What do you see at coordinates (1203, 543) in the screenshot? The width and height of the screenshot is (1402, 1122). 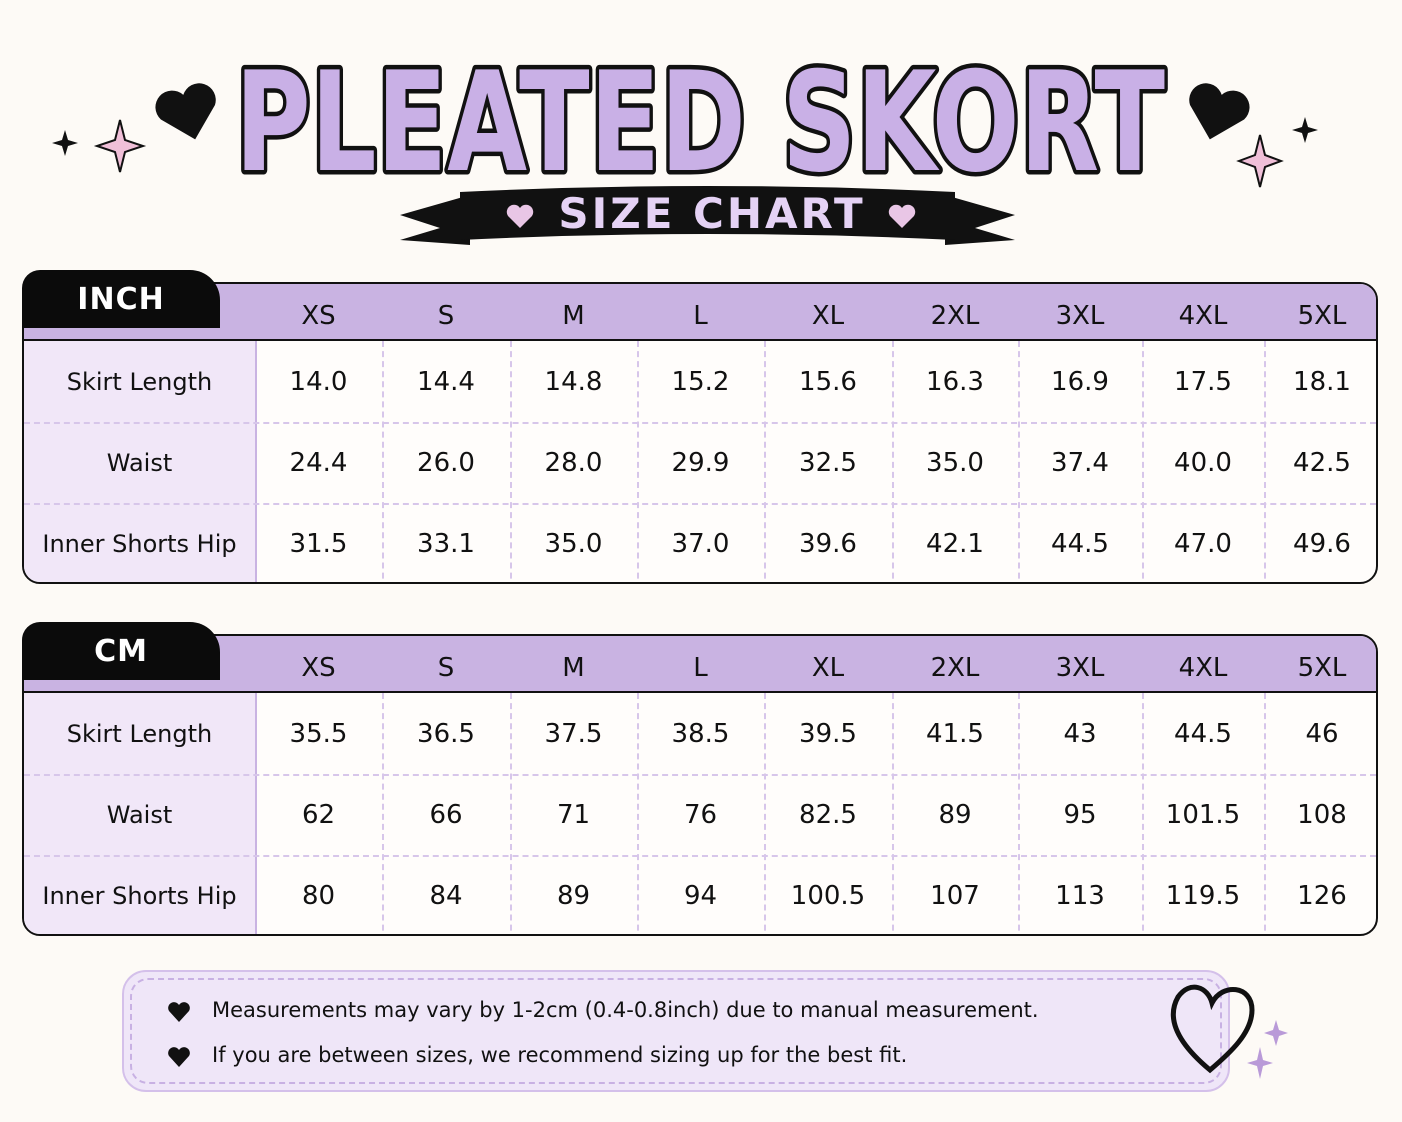 I see `value-cell: 47.0` at bounding box center [1203, 543].